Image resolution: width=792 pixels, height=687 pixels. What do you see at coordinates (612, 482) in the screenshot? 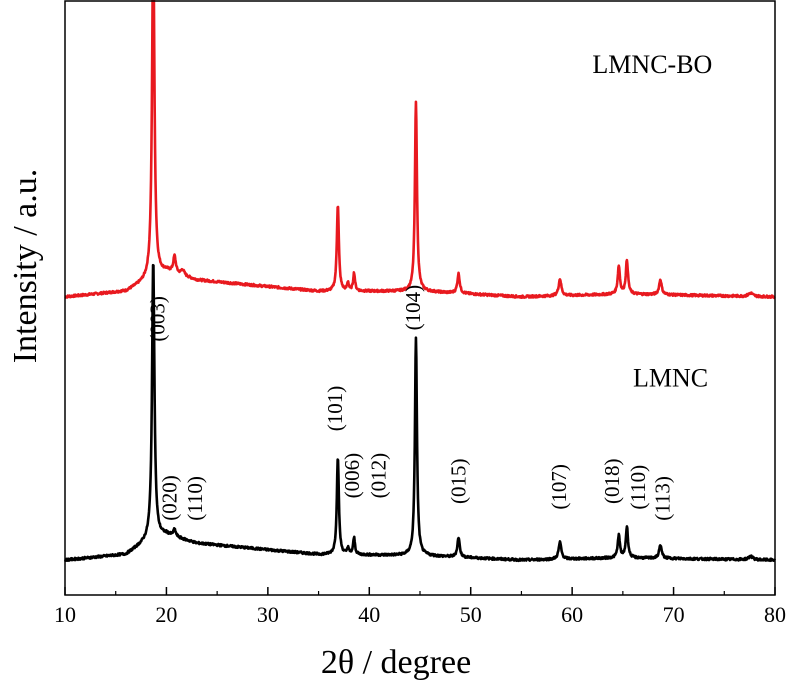
I see `peak-label-9: (018)` at bounding box center [612, 482].